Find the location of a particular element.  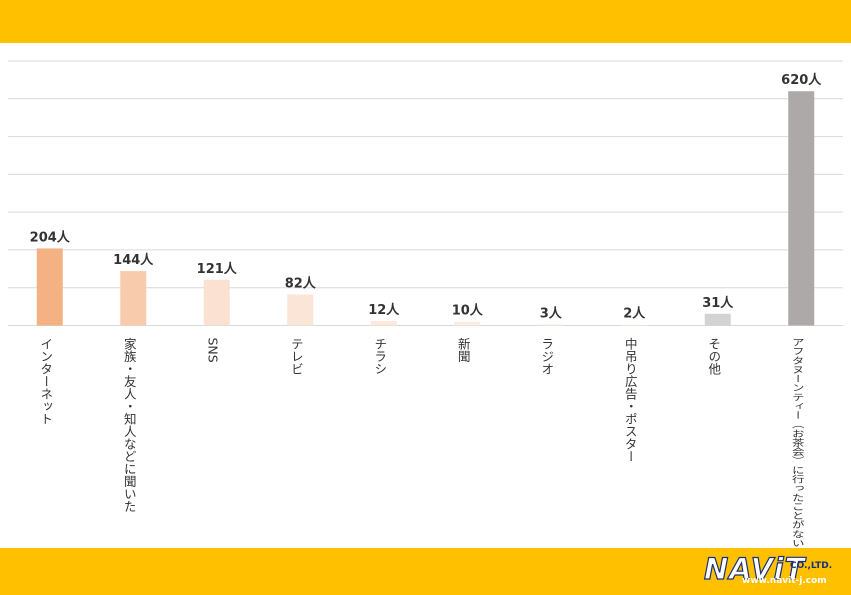

data-label: 31人 is located at coordinates (718, 303).